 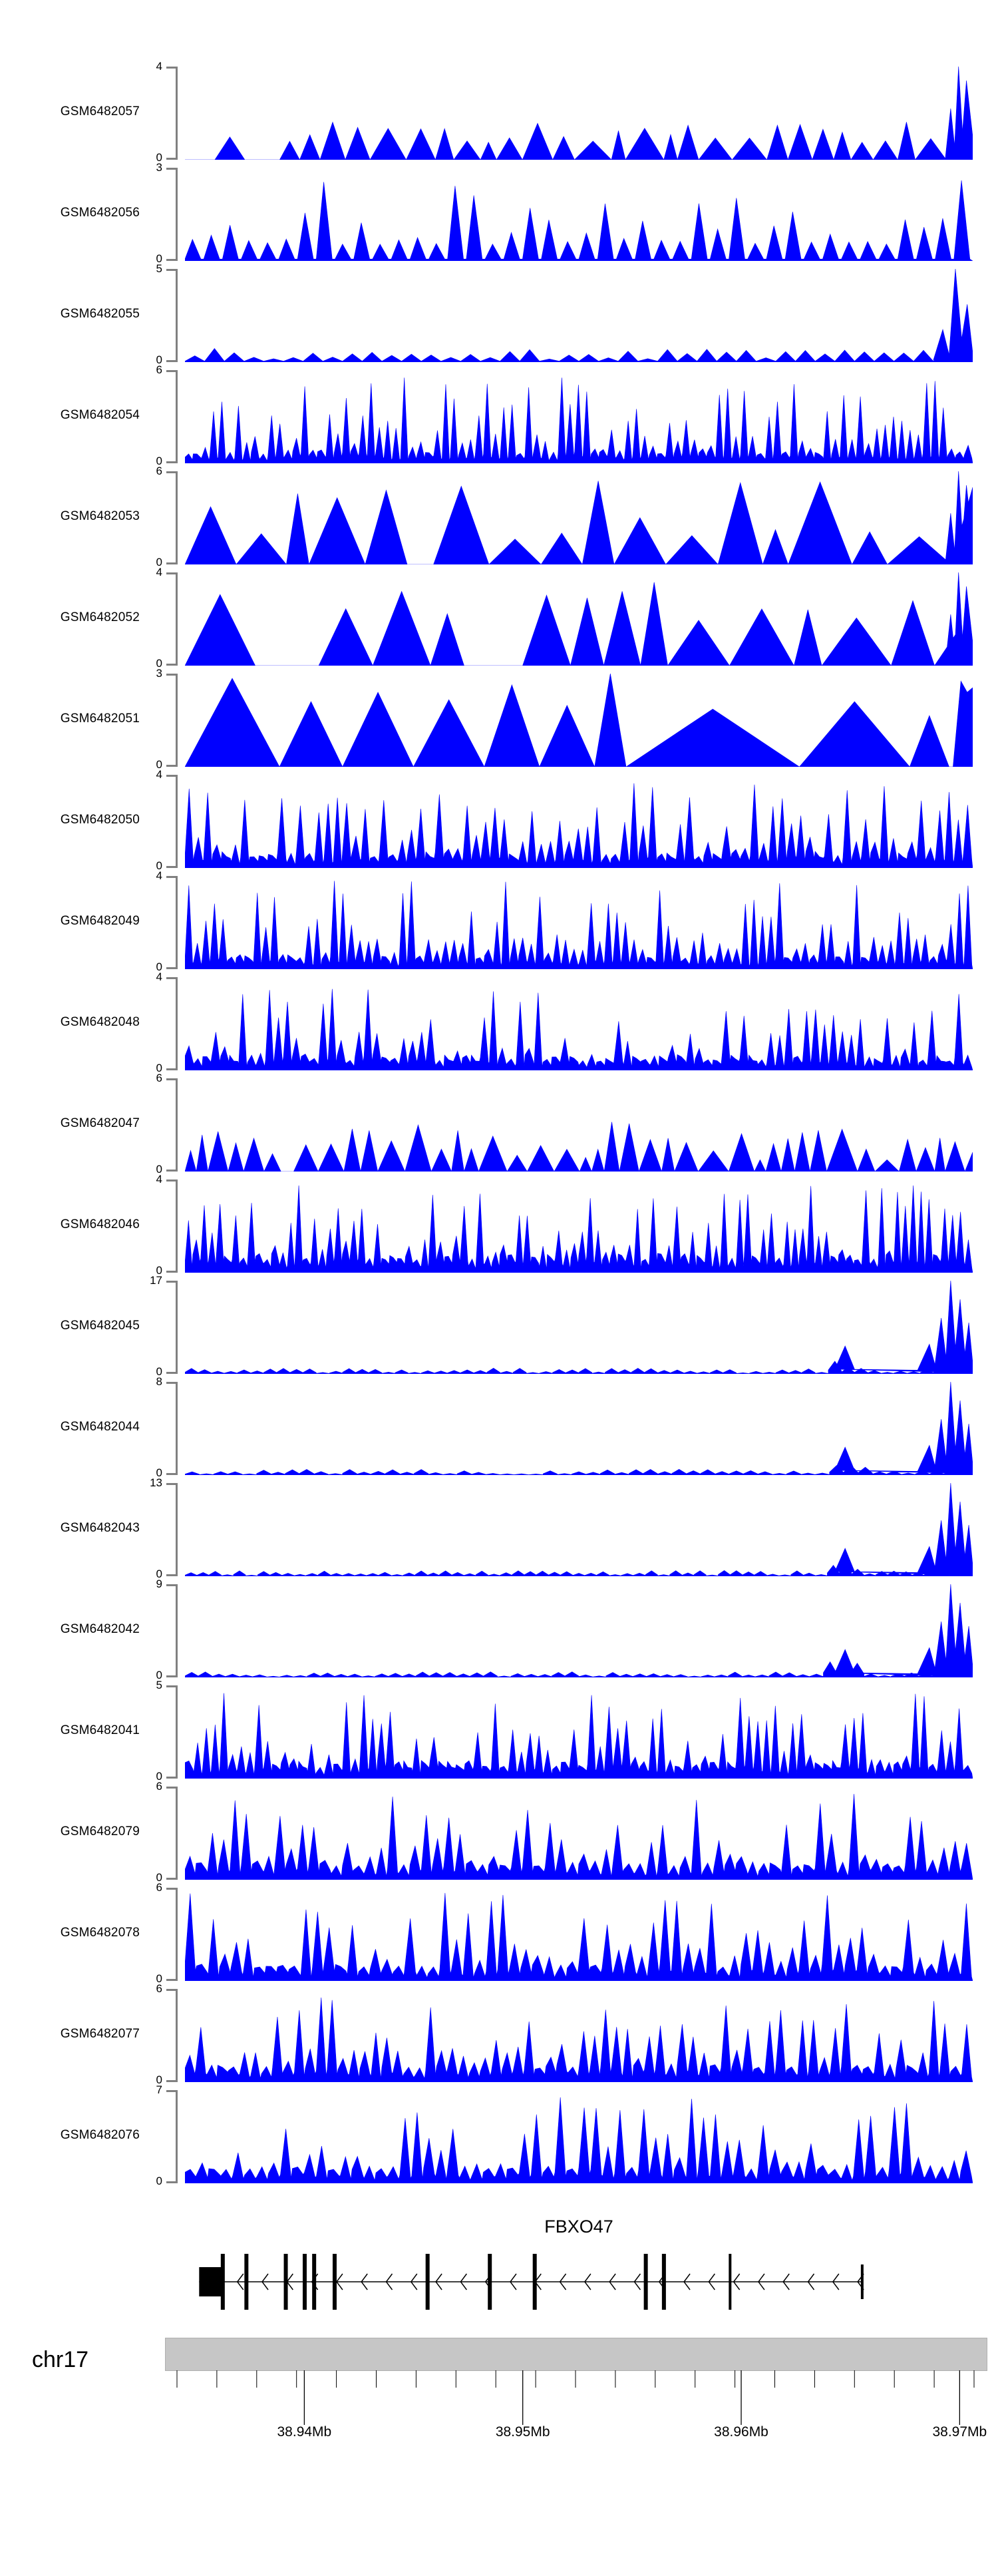 I want to click on track-sample-label: GSM6482076, so click(x=100, y=2135).